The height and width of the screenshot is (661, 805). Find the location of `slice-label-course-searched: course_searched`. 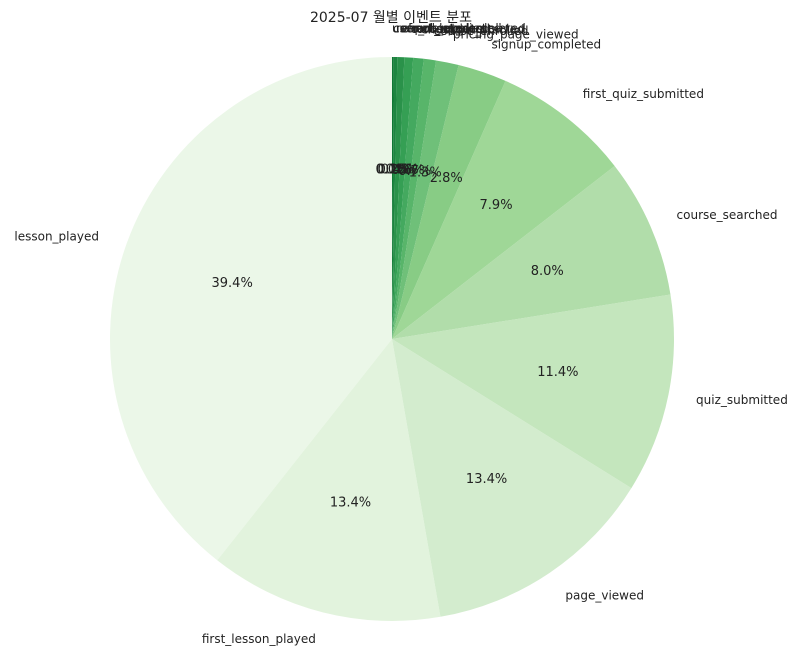

slice-label-course-searched: course_searched is located at coordinates (727, 215).